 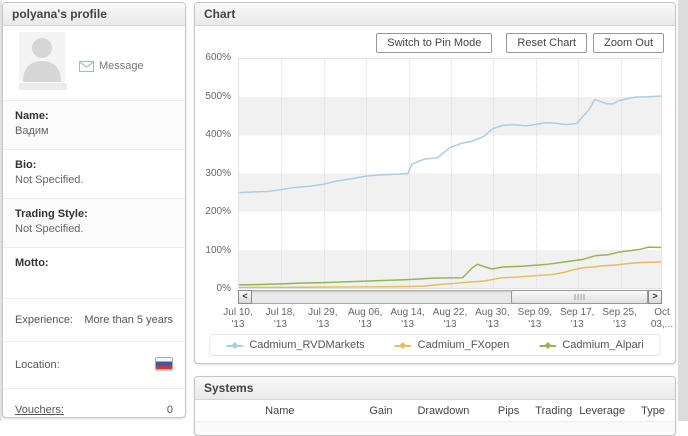 What do you see at coordinates (435, 14) in the screenshot?
I see `chart-panel-title: Chart` at bounding box center [435, 14].